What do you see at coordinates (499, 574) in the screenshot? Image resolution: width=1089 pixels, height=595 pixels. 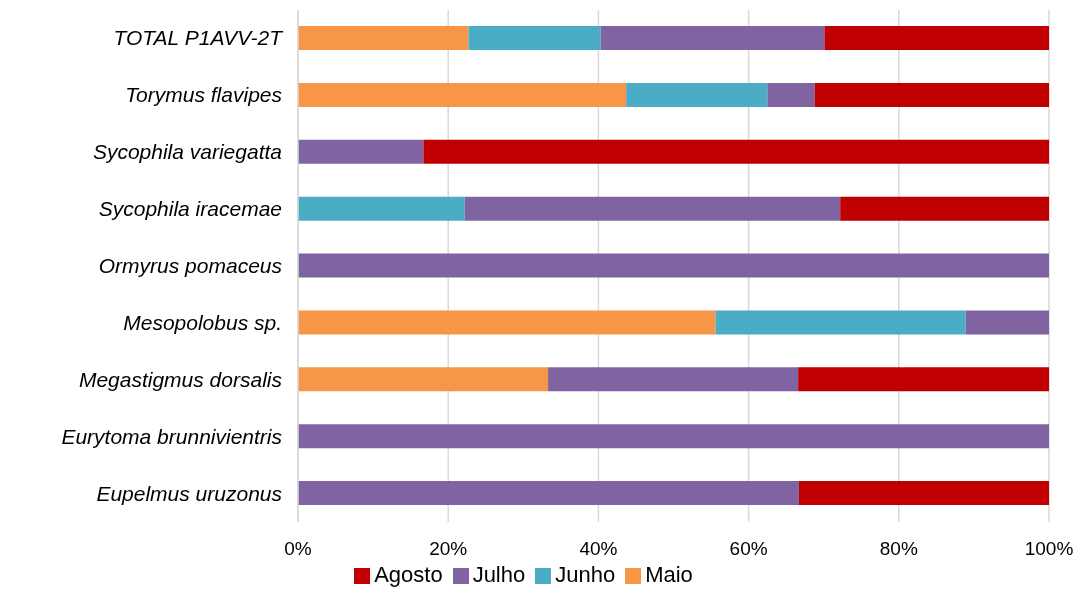 I see `legend-label: Julho` at bounding box center [499, 574].